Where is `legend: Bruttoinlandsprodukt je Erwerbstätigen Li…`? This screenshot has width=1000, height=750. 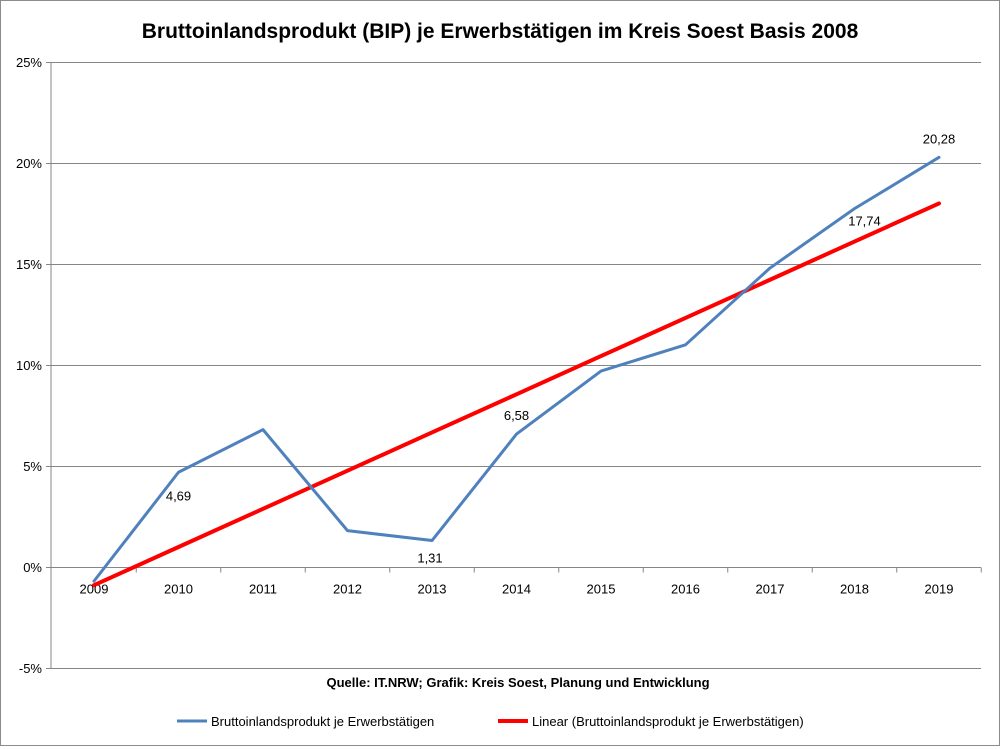
legend: Bruttoinlandsprodukt je Erwerbstätigen Li… is located at coordinates (490, 721).